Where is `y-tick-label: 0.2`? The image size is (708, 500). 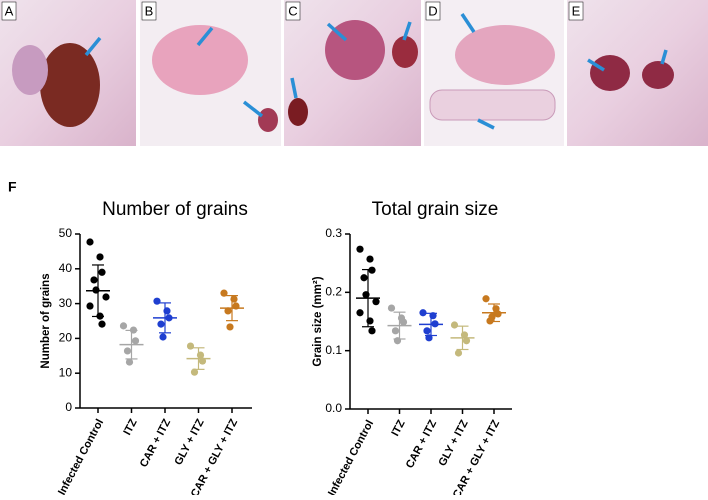 y-tick-label: 0.2 is located at coordinates (333, 292).